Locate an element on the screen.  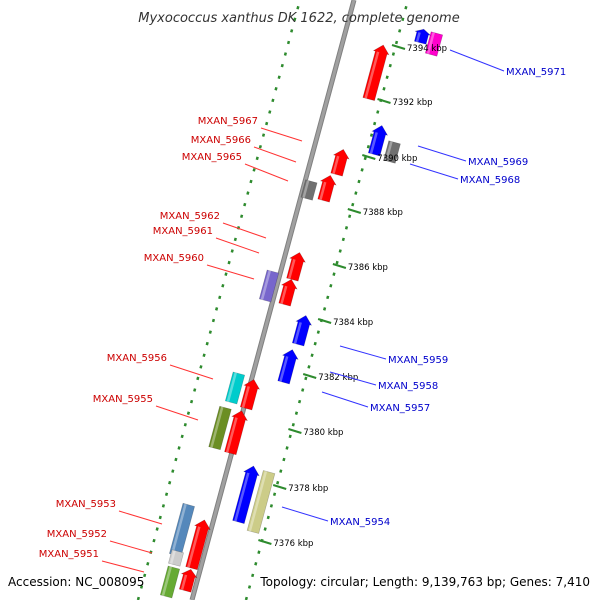
left-gene-label: MXAN_5960 is located at coordinates (174, 258).